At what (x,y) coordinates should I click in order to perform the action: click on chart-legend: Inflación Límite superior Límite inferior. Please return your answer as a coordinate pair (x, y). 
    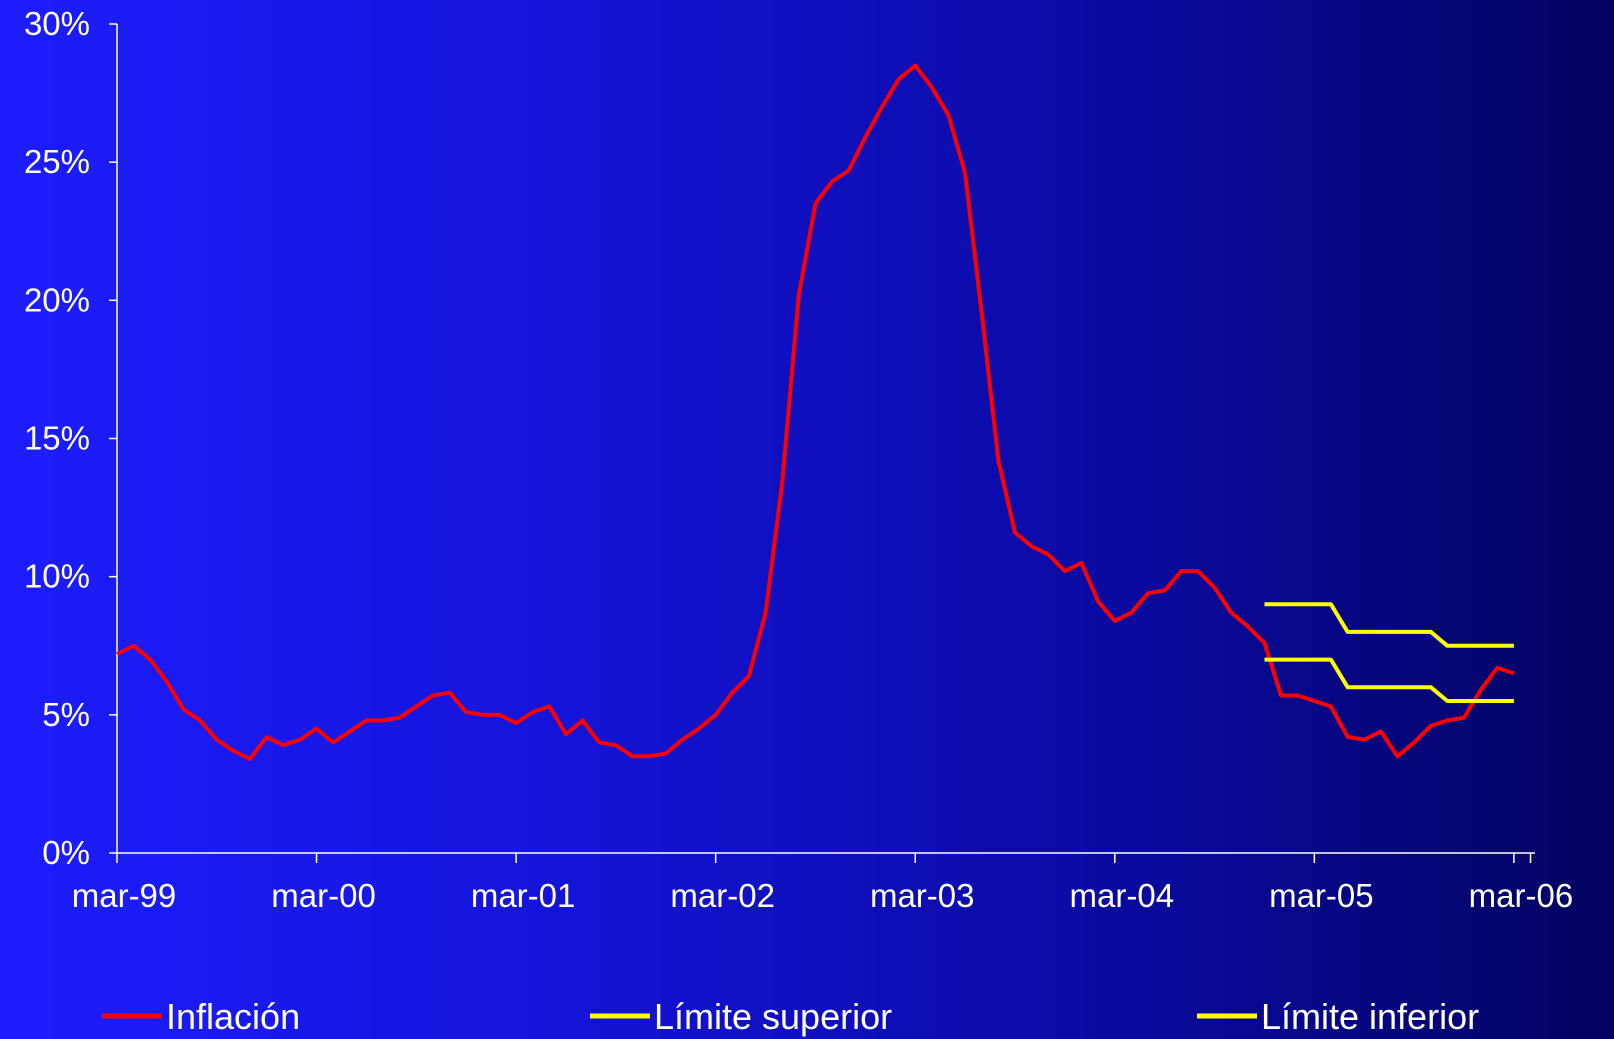
    Looking at the image, I should click on (790, 1016).